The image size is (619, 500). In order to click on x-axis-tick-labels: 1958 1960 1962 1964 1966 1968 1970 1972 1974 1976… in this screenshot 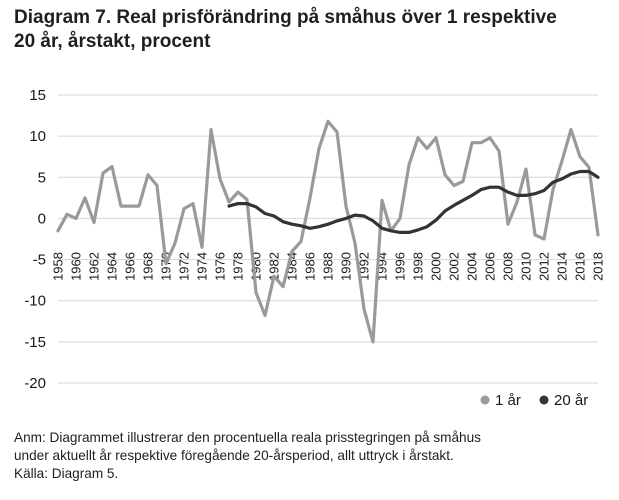, I will do `click(328, 266)`.